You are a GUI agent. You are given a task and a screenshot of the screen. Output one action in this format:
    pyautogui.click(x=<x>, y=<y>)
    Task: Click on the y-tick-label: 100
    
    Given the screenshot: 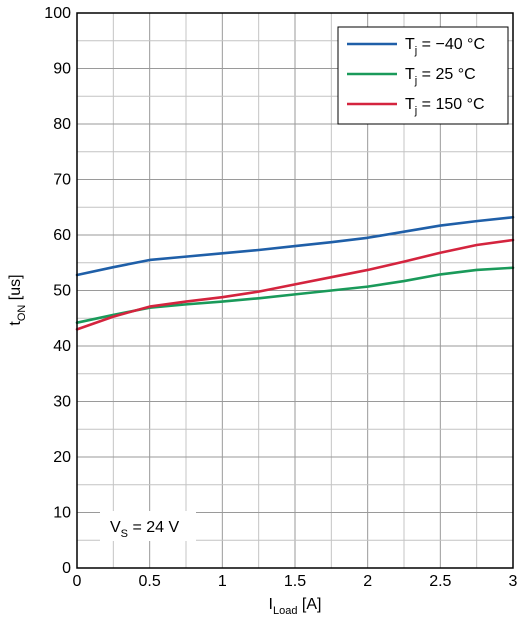 What is the action you would take?
    pyautogui.click(x=57, y=13)
    